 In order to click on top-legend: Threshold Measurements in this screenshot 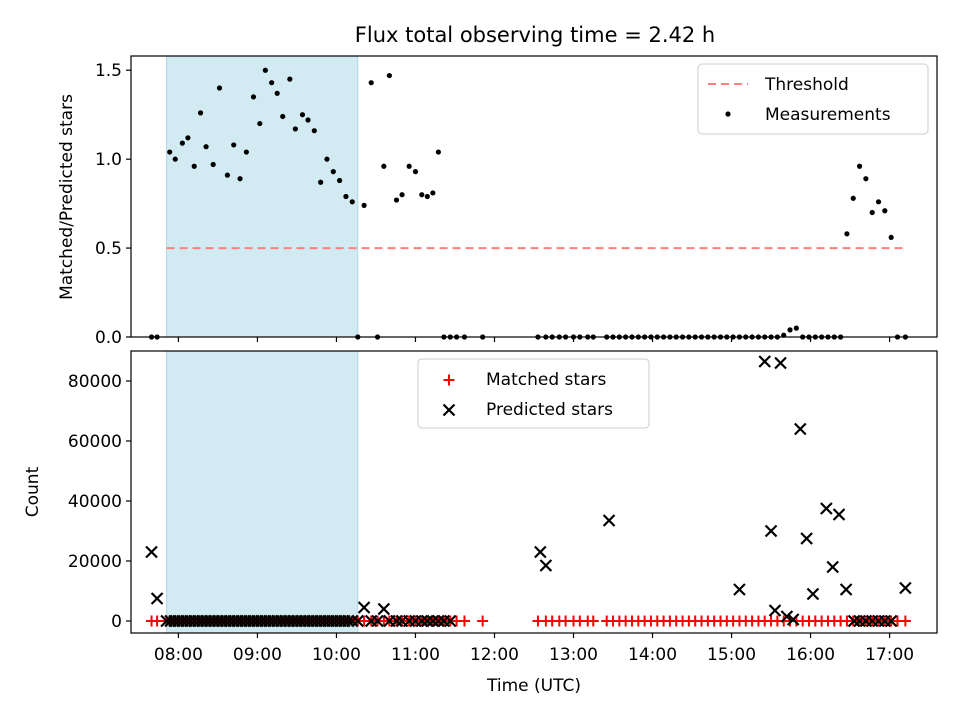, I will do `click(813, 99)`.